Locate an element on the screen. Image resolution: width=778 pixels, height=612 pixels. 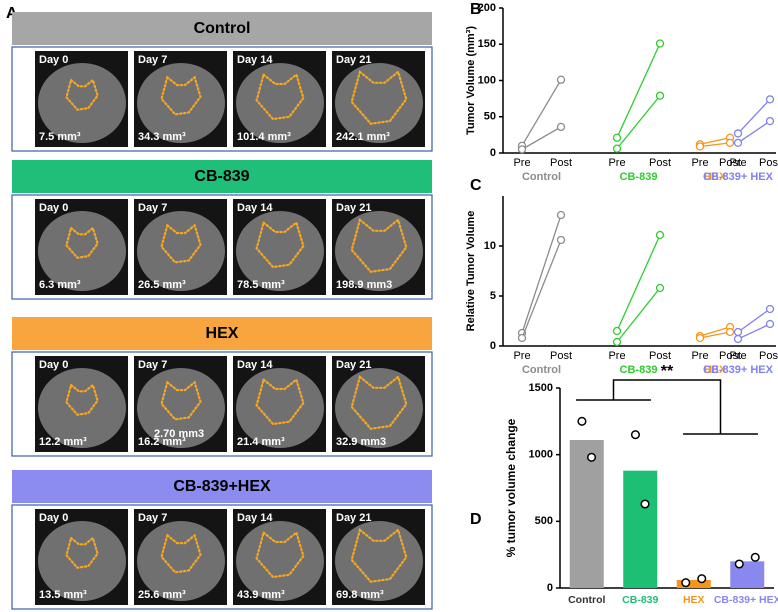
panel-label: D is located at coordinates (476, 519).